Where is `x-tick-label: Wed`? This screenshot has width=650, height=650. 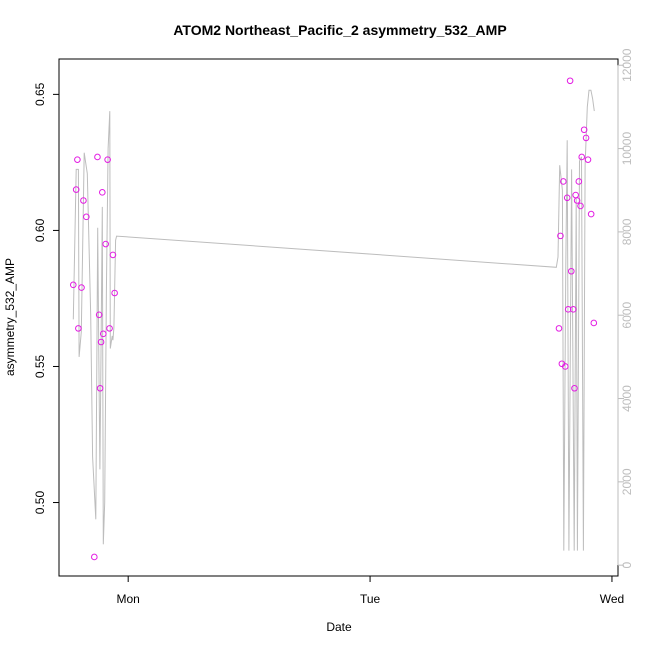
x-tick-label: Wed is located at coordinates (612, 599).